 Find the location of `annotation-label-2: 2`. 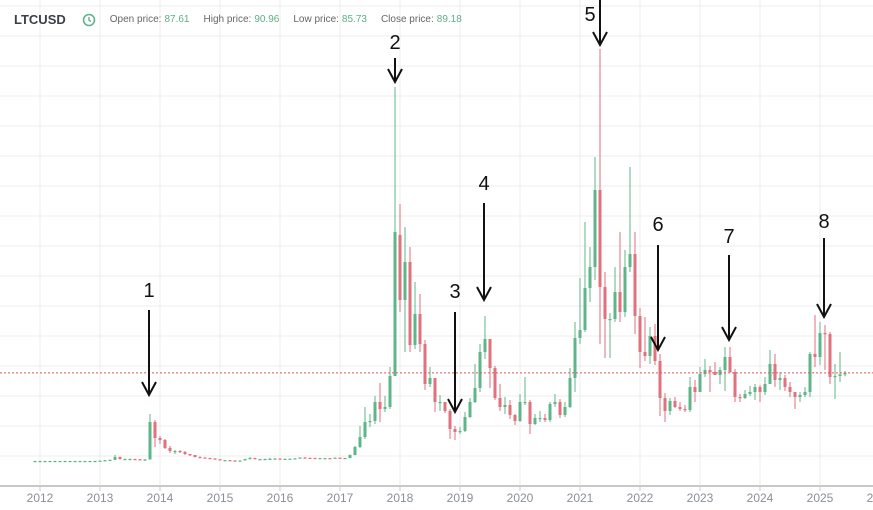

annotation-label-2: 2 is located at coordinates (395, 43).